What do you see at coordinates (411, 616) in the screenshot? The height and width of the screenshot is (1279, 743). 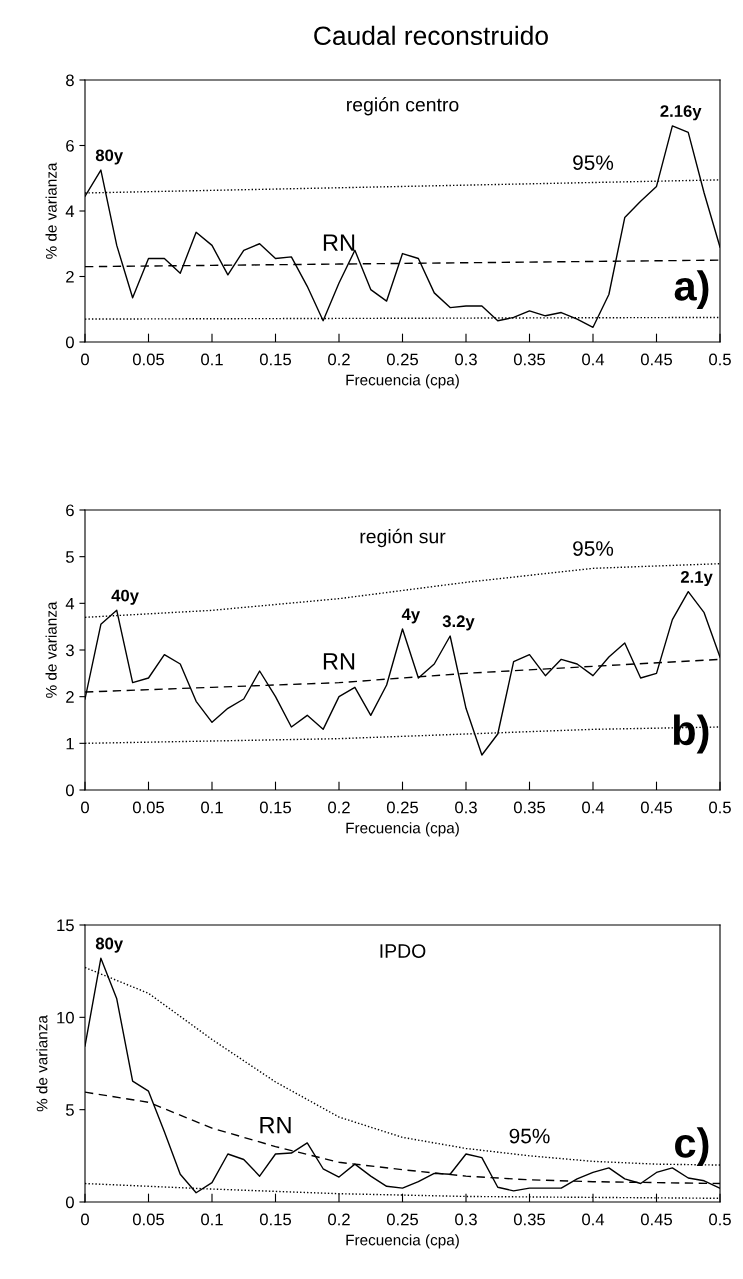 I see `annotation: 4y` at bounding box center [411, 616].